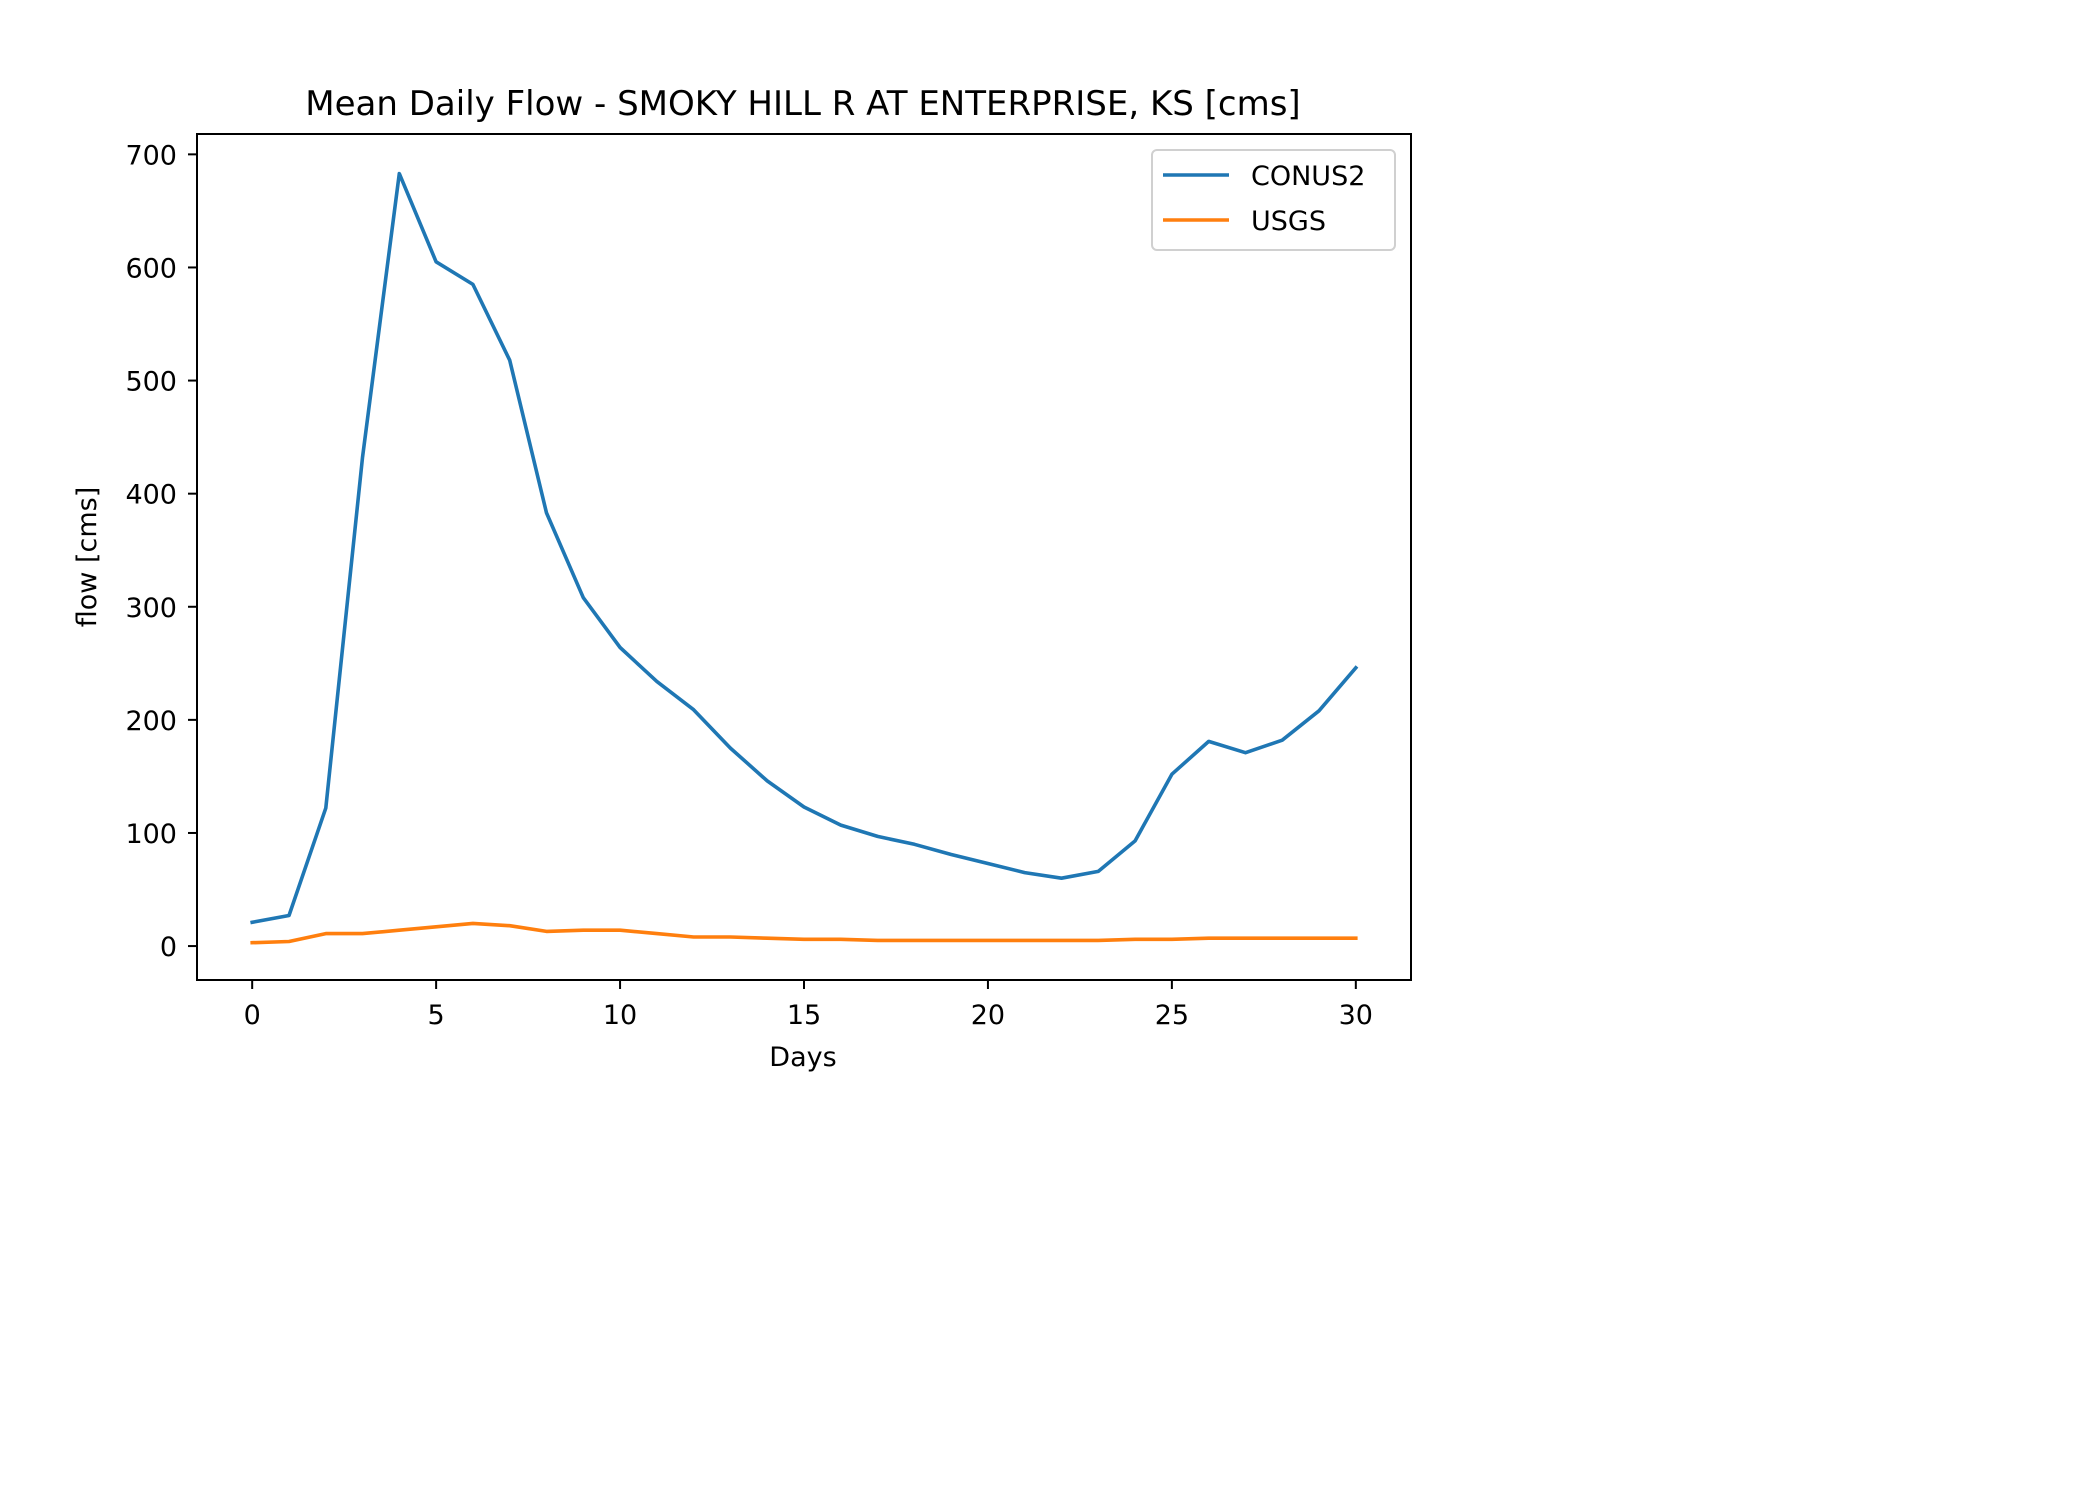 This screenshot has width=2100, height=1500. I want to click on y-axis-label: flow [cms], so click(87, 557).